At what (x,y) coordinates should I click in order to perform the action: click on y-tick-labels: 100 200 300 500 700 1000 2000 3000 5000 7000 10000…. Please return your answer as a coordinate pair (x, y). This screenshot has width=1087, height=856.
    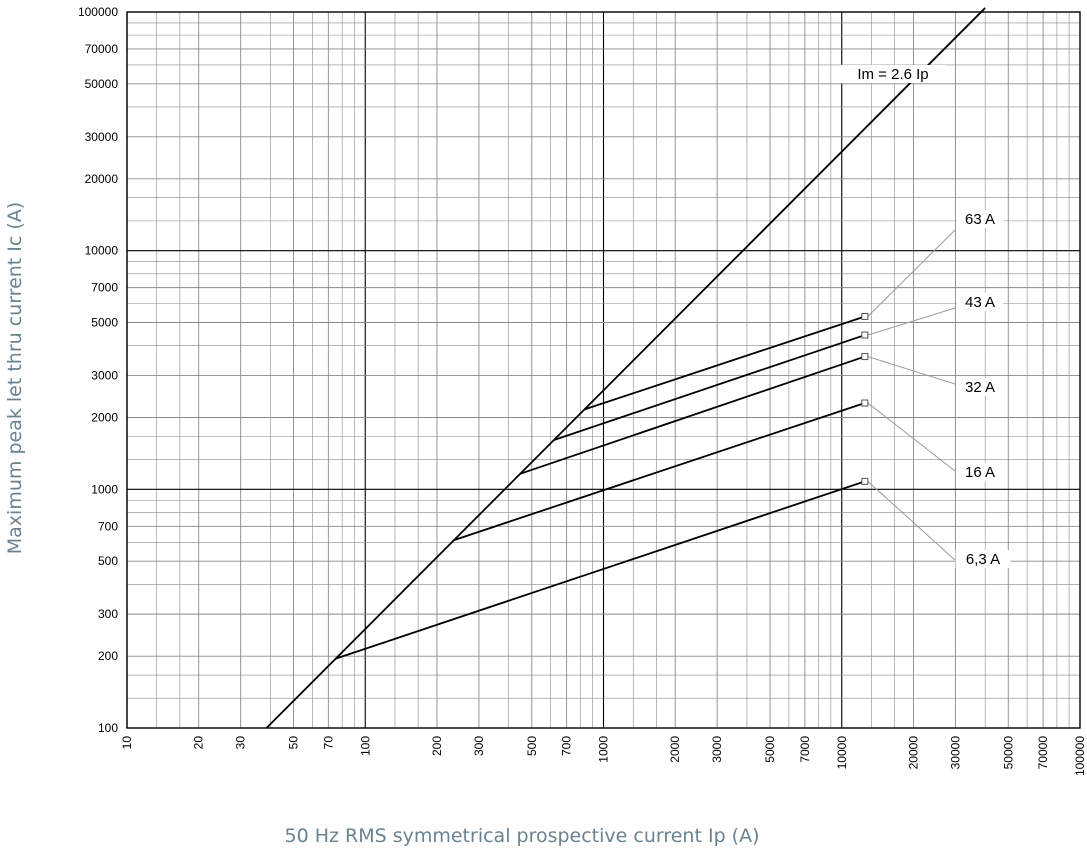
    Looking at the image, I should click on (98, 370).